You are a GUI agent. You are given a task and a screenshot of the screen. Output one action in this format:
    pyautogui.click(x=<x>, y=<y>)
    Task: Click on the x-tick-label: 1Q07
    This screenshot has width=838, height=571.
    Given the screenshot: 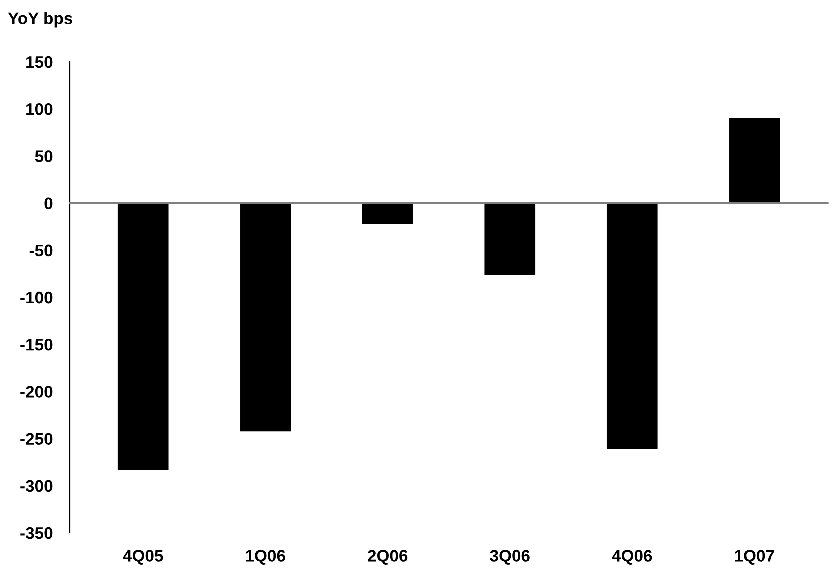 What is the action you would take?
    pyautogui.click(x=754, y=558)
    